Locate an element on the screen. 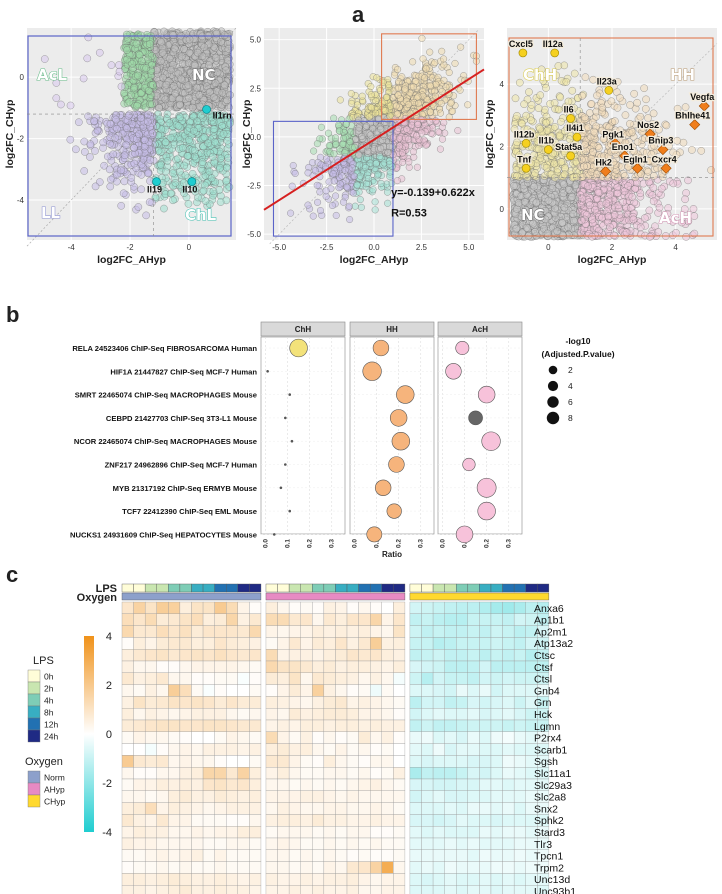 The image size is (722, 894). x-axis-label: log2FC_AHyp is located at coordinates (131, 260).